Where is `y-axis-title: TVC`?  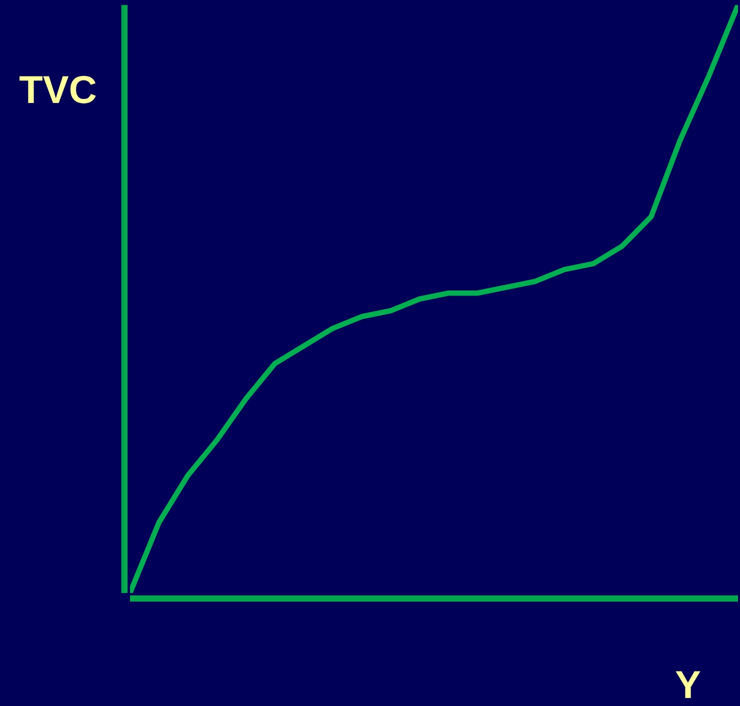 y-axis-title: TVC is located at coordinates (58, 90).